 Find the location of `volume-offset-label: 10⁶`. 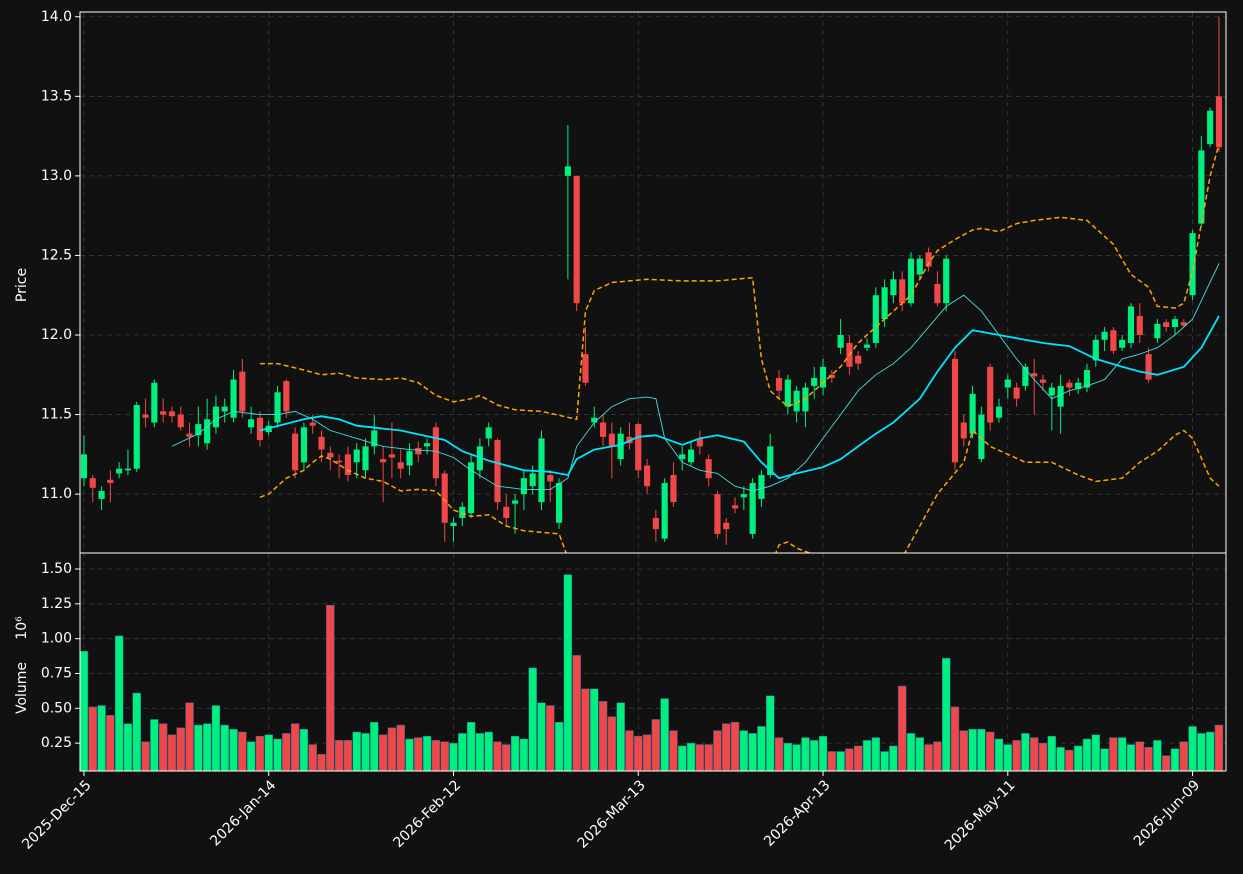

volume-offset-label: 10⁶ is located at coordinates (22, 628).